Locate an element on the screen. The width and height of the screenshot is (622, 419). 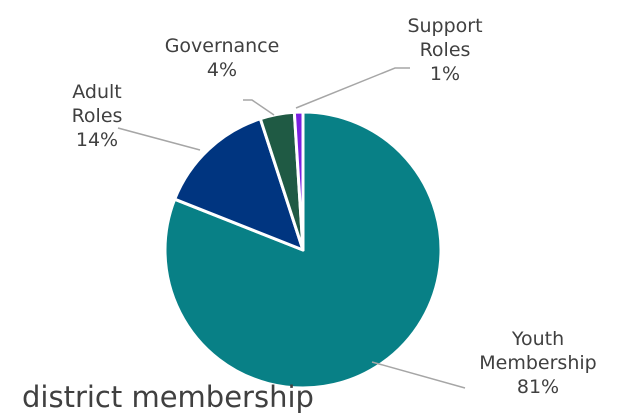
slice-label-adult-roles: Adult Roles 14% is located at coordinates (97, 116).